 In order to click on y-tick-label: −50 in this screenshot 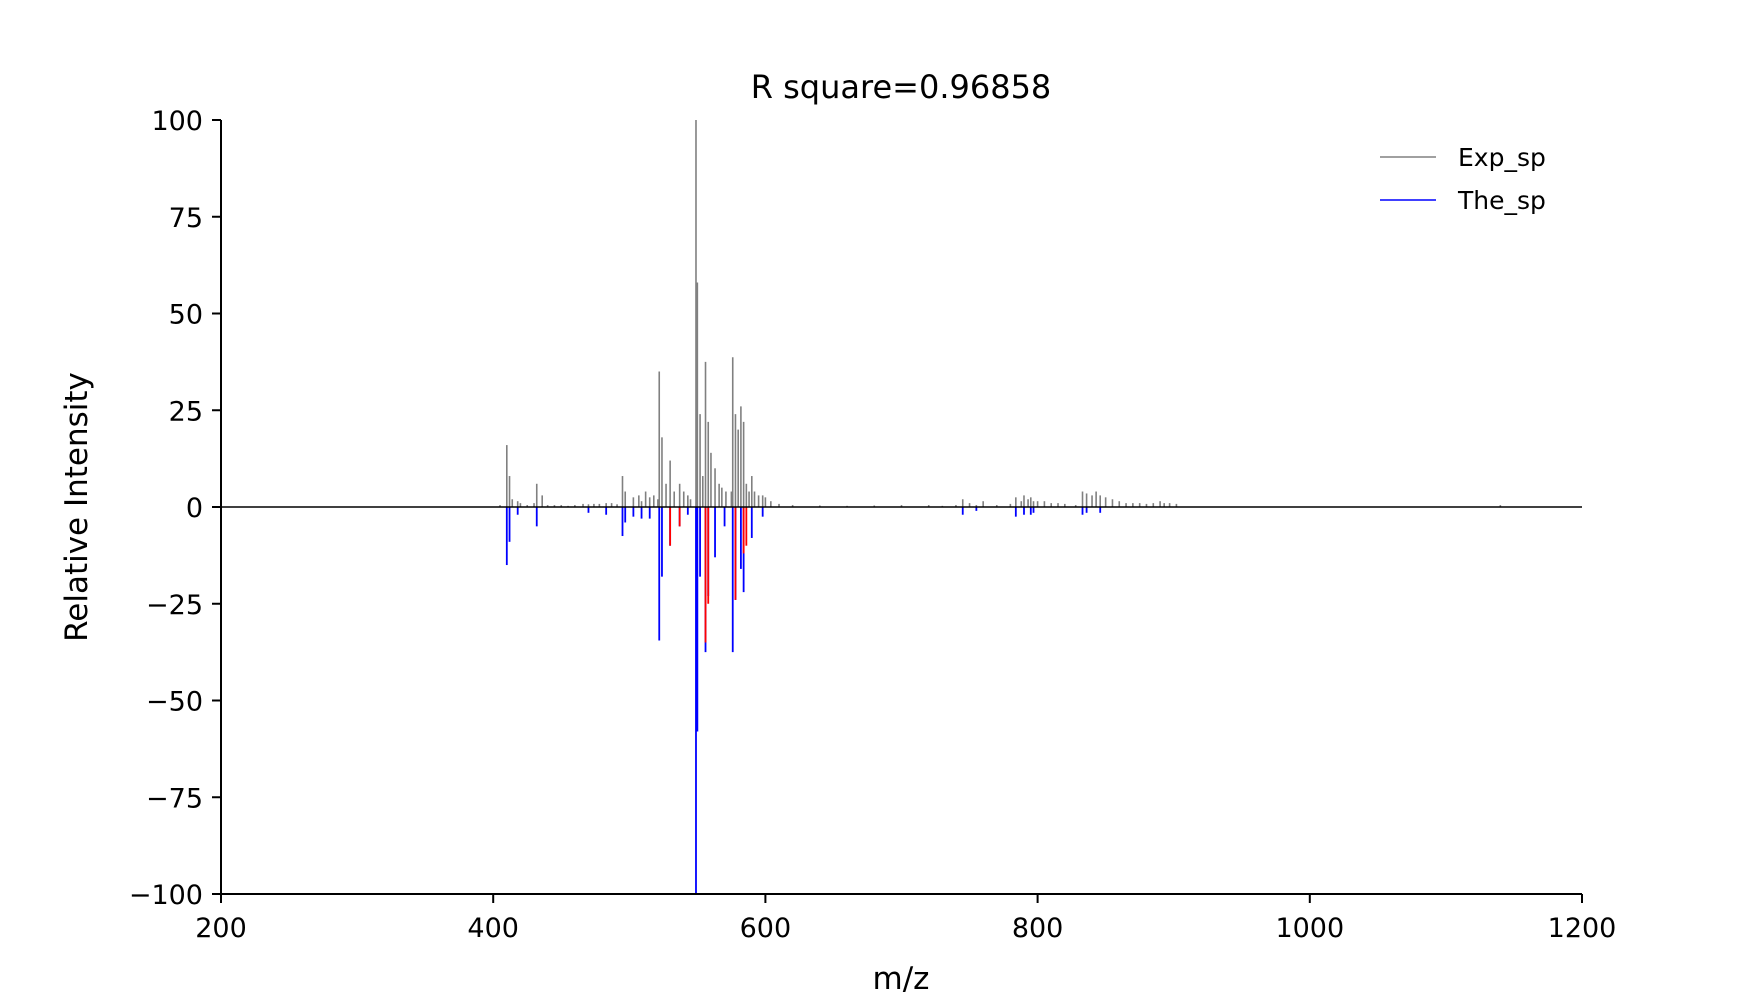, I will do `click(174, 702)`.